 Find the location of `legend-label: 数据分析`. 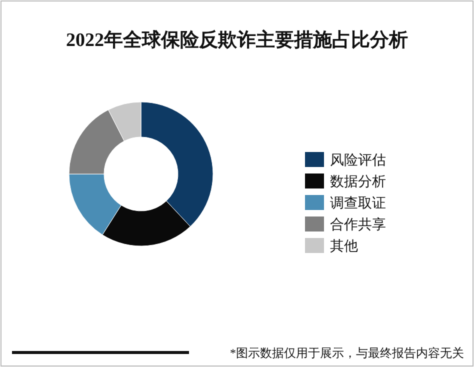

legend-label: 数据分析 is located at coordinates (358, 182).